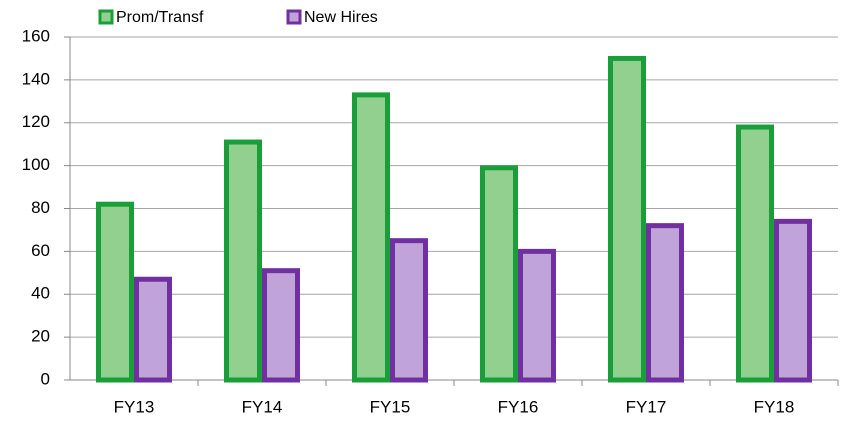 The height and width of the screenshot is (433, 844). Describe the element at coordinates (262, 406) in the screenshot. I see `x-tick-label: FY14` at that location.